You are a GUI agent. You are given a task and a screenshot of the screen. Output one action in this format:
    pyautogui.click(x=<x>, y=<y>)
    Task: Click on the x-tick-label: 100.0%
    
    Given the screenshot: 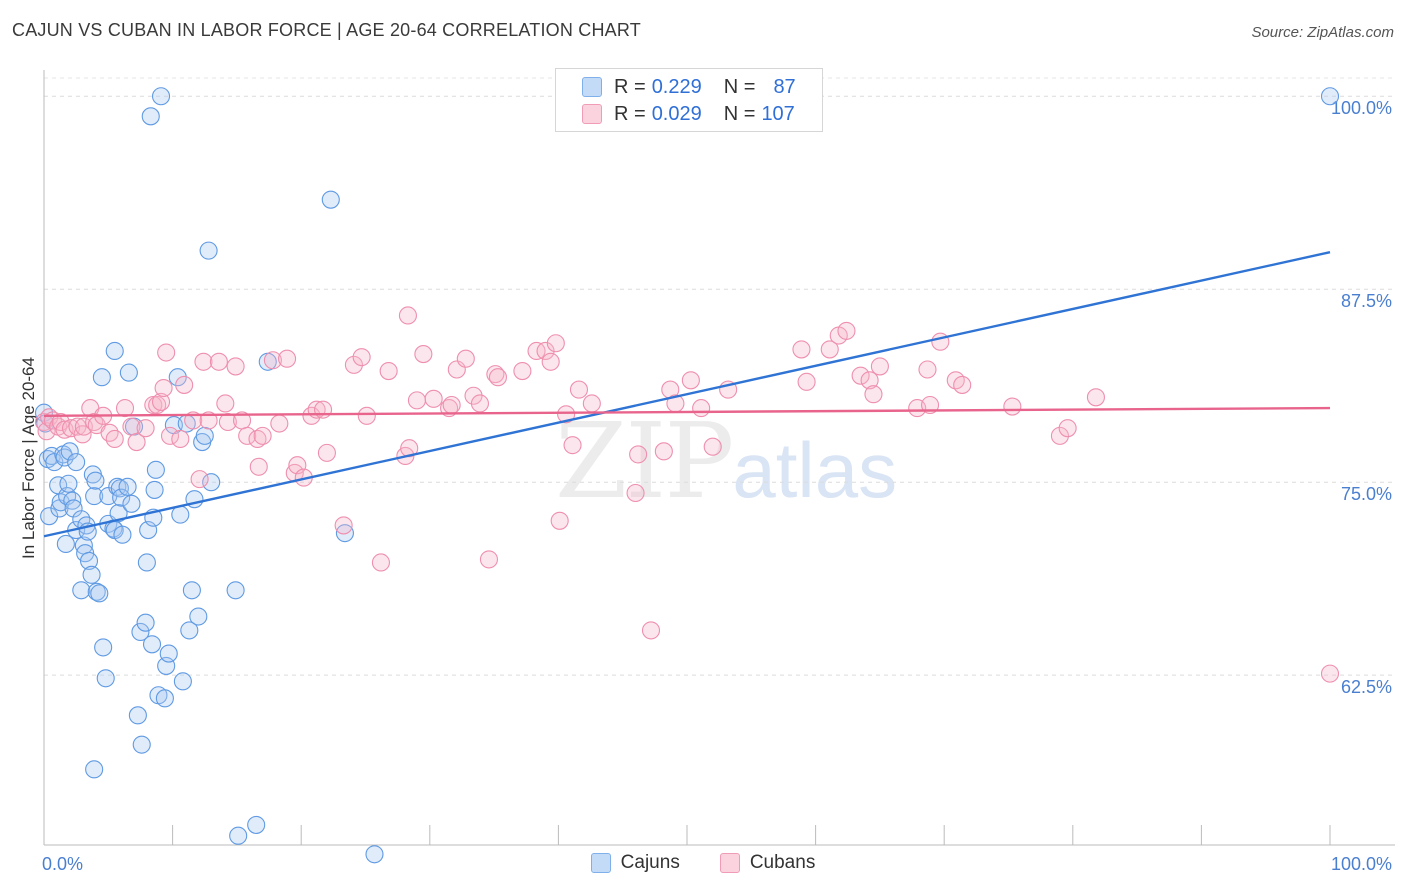 What is the action you would take?
    pyautogui.click(x=1361, y=864)
    